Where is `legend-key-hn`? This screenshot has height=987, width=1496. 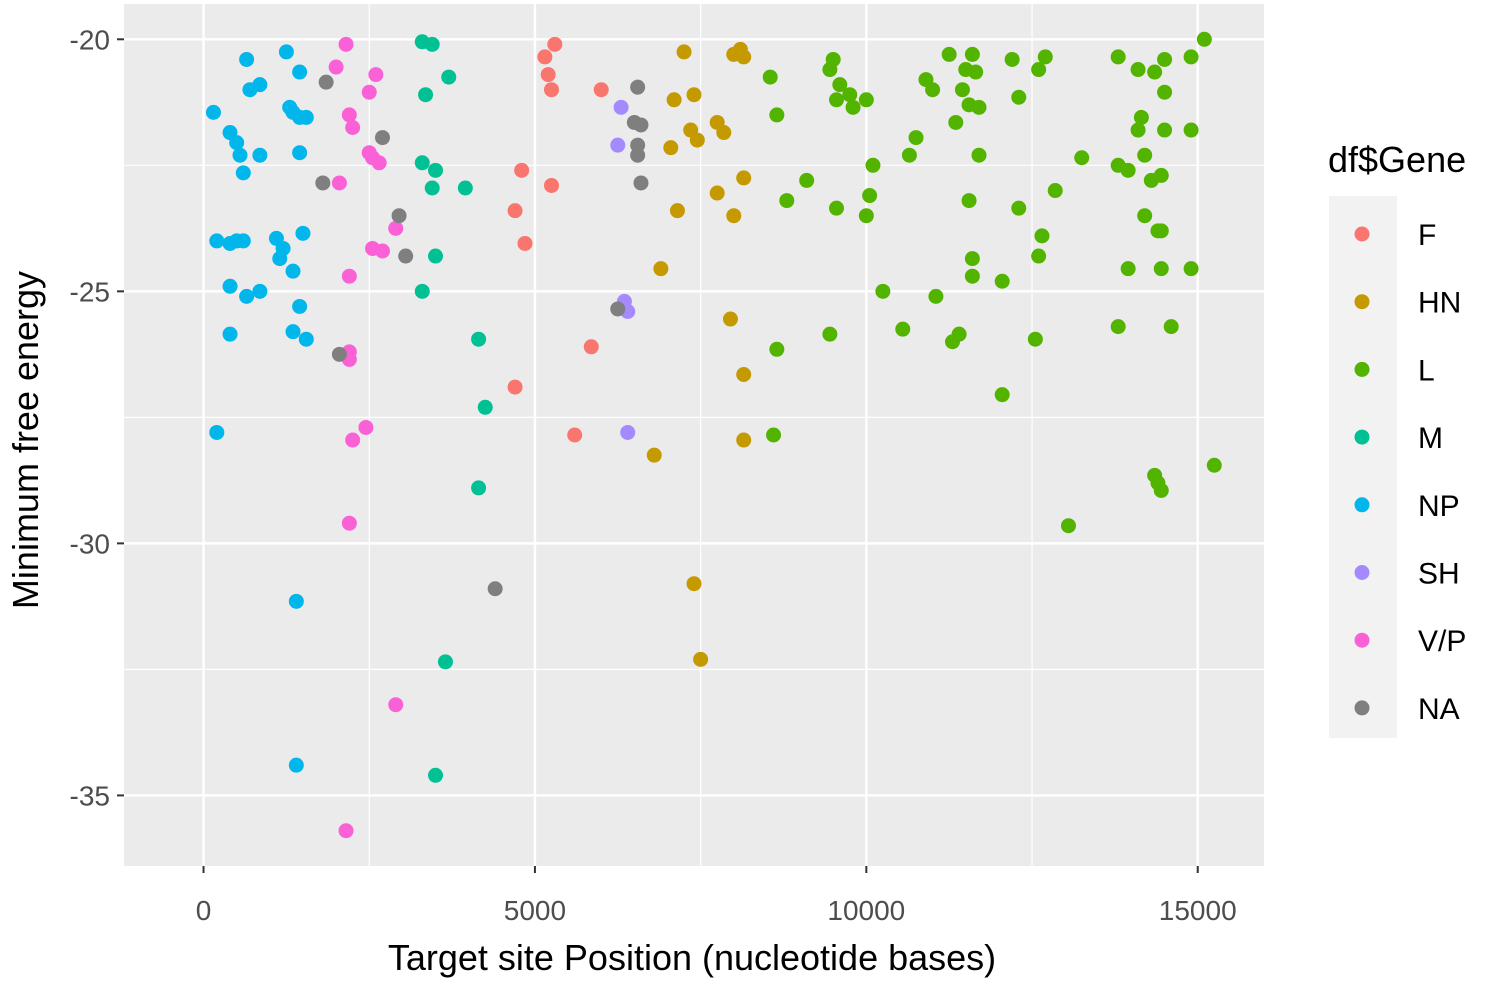 legend-key-hn is located at coordinates (1362, 302).